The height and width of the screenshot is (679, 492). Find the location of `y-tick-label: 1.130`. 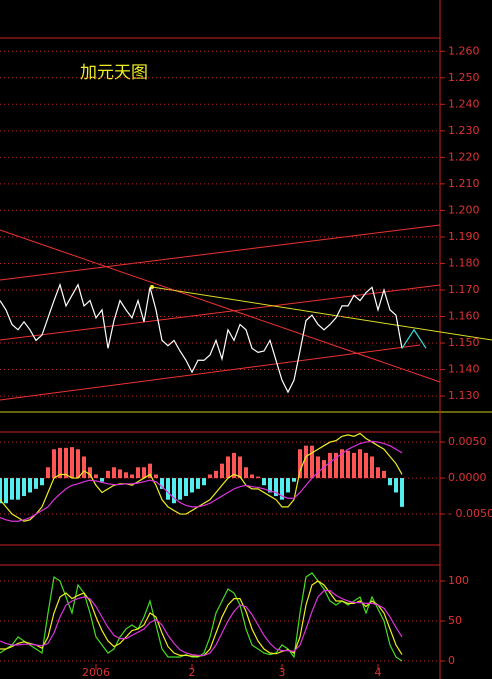

y-tick-label: 1.130 is located at coordinates (464, 395).